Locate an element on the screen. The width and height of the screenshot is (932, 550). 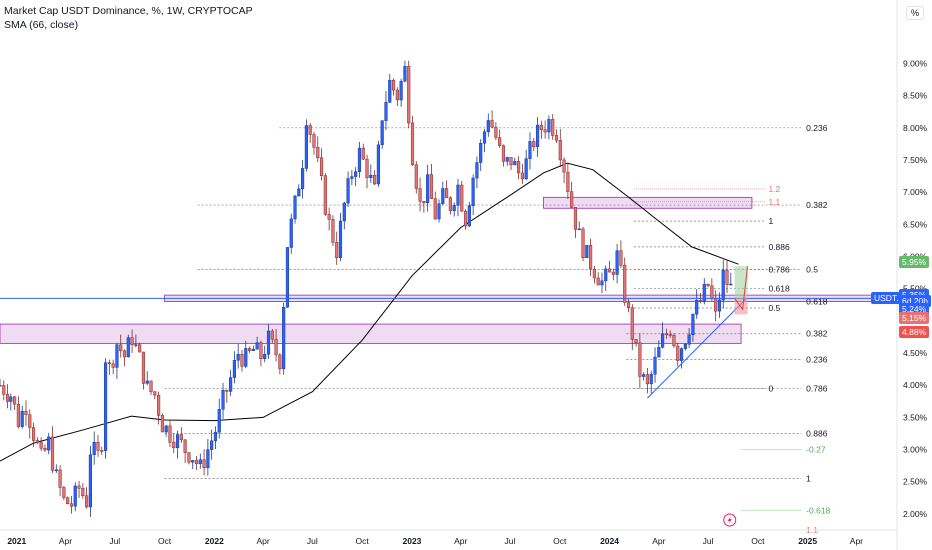
indicator-legend: SMA (66, close) is located at coordinates (41, 25).